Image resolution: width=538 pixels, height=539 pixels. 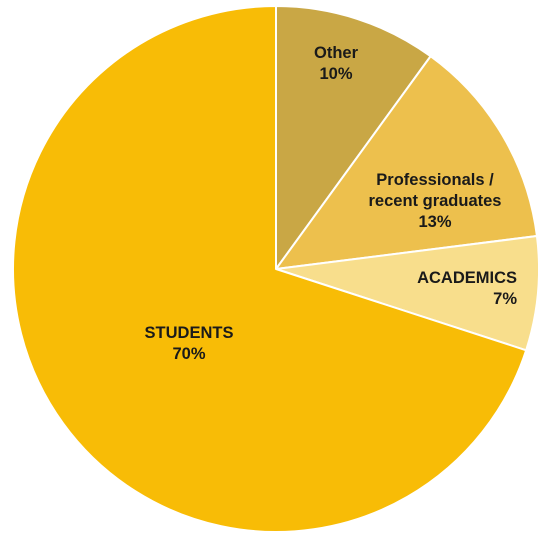 I want to click on slice-name-academics: ACADEMICS, so click(x=467, y=278).